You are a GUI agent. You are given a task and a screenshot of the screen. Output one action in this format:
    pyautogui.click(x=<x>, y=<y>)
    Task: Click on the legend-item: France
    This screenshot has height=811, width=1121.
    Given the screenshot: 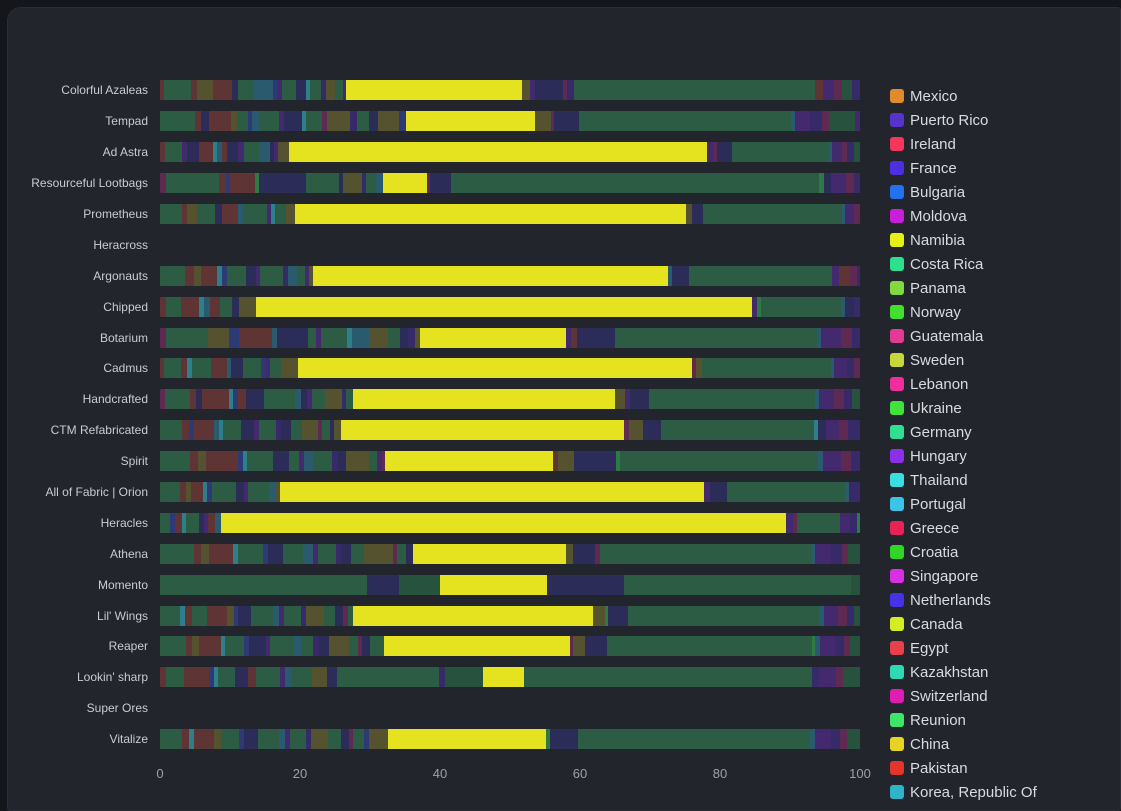 What is the action you would take?
    pyautogui.click(x=1005, y=168)
    